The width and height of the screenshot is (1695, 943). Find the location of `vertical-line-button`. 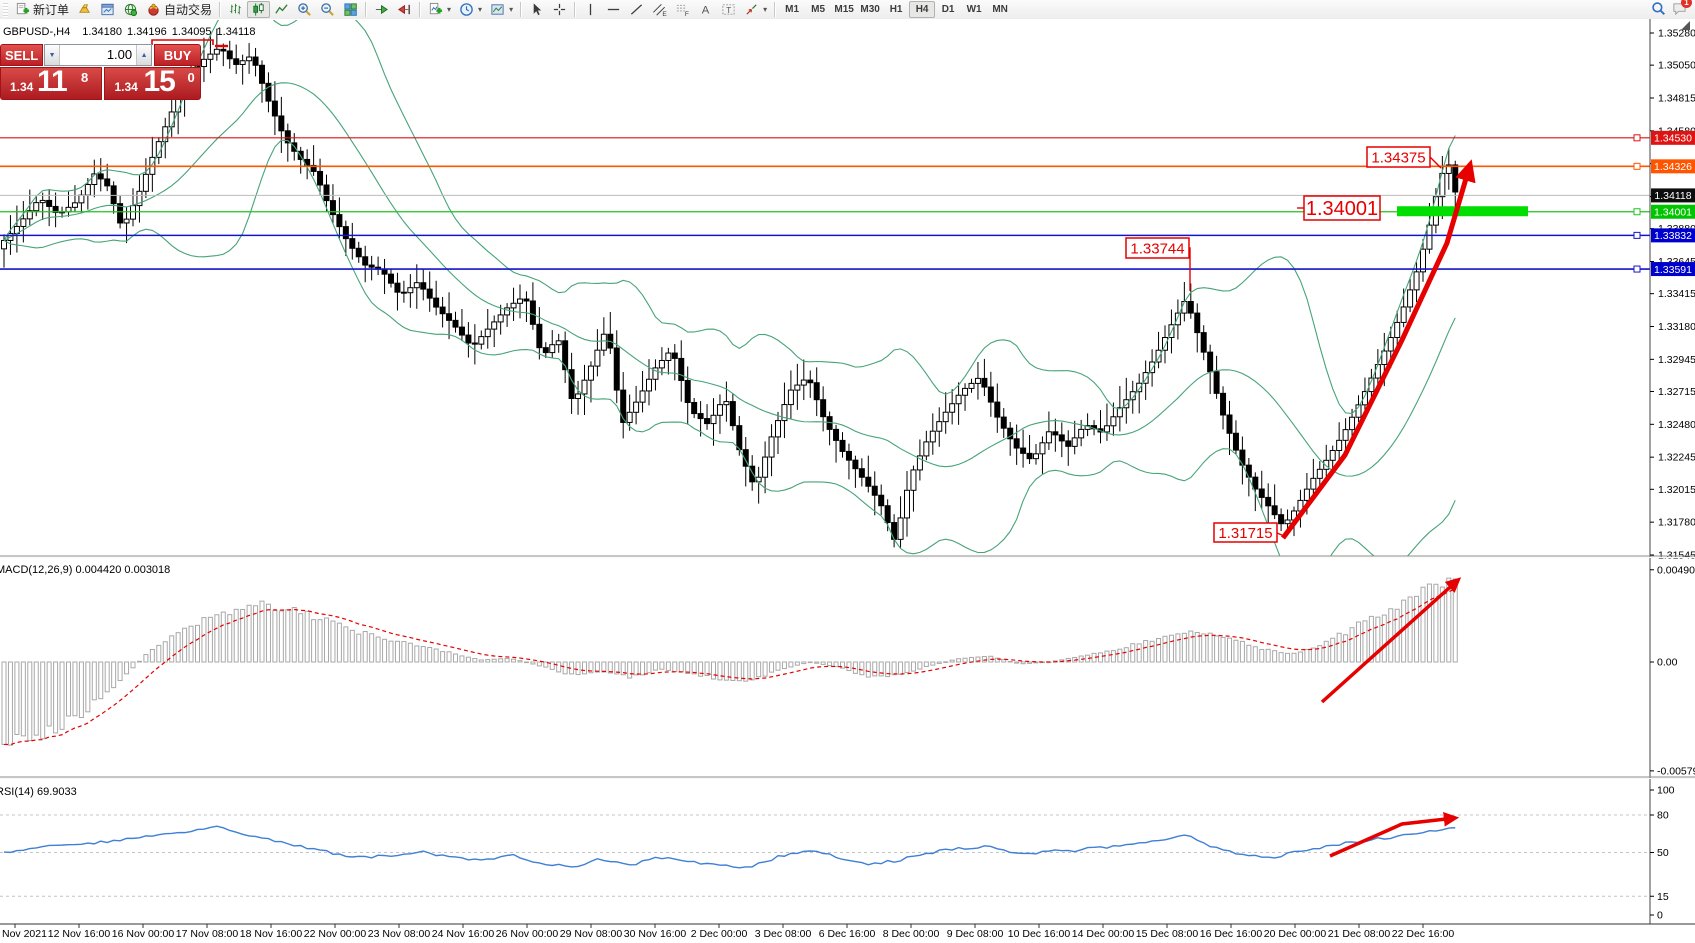

vertical-line-button is located at coordinates (590, 9).